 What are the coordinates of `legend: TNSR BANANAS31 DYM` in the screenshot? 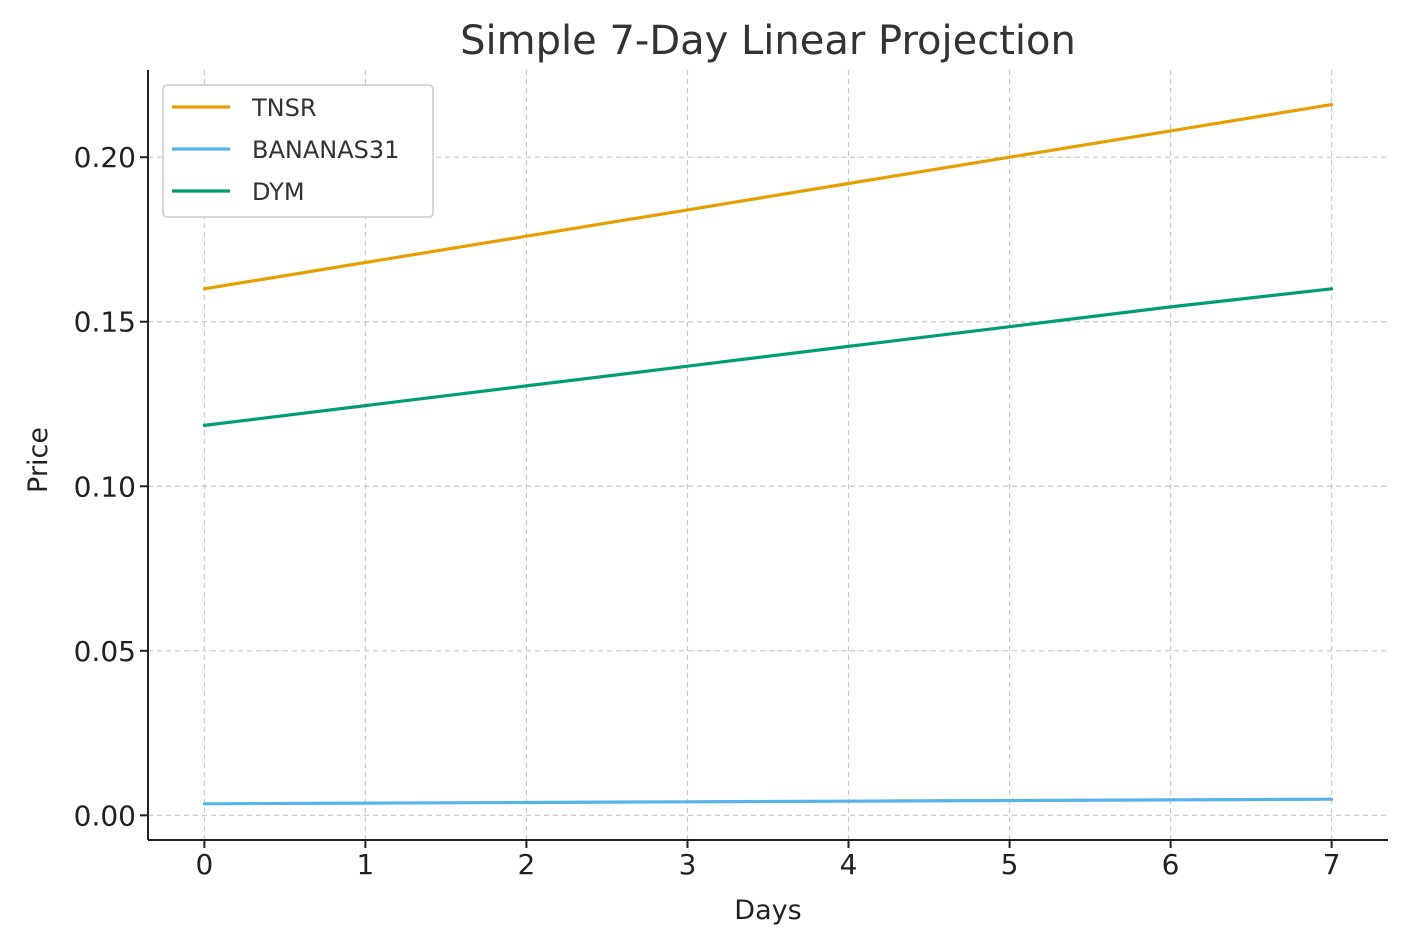 It's located at (298, 151).